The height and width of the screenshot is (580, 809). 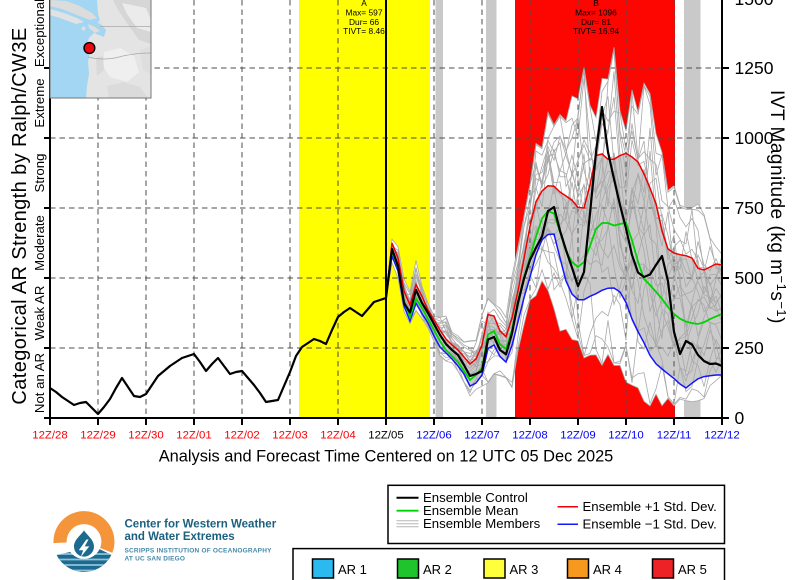 I want to click on svg-text: 750, so click(x=749, y=208).